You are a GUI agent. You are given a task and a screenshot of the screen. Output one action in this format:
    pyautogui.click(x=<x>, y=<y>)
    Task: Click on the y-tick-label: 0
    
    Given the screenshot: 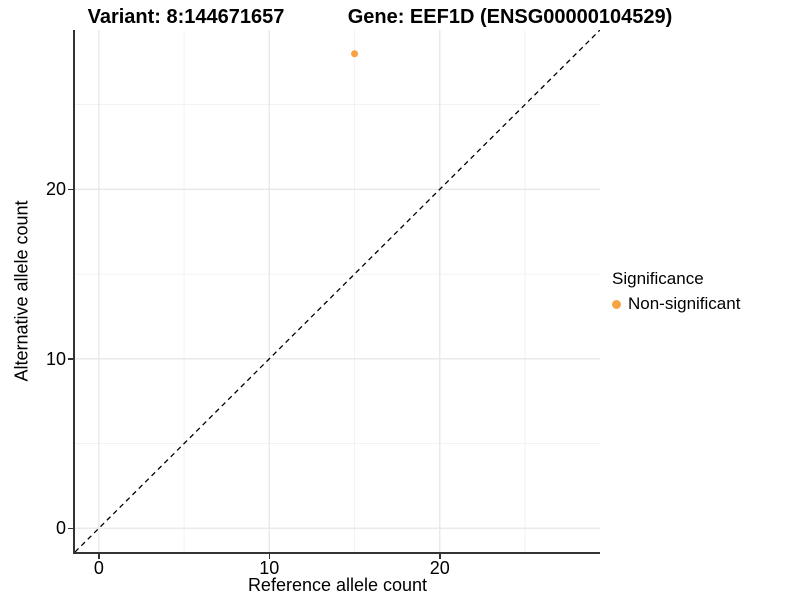 What is the action you would take?
    pyautogui.click(x=60, y=528)
    